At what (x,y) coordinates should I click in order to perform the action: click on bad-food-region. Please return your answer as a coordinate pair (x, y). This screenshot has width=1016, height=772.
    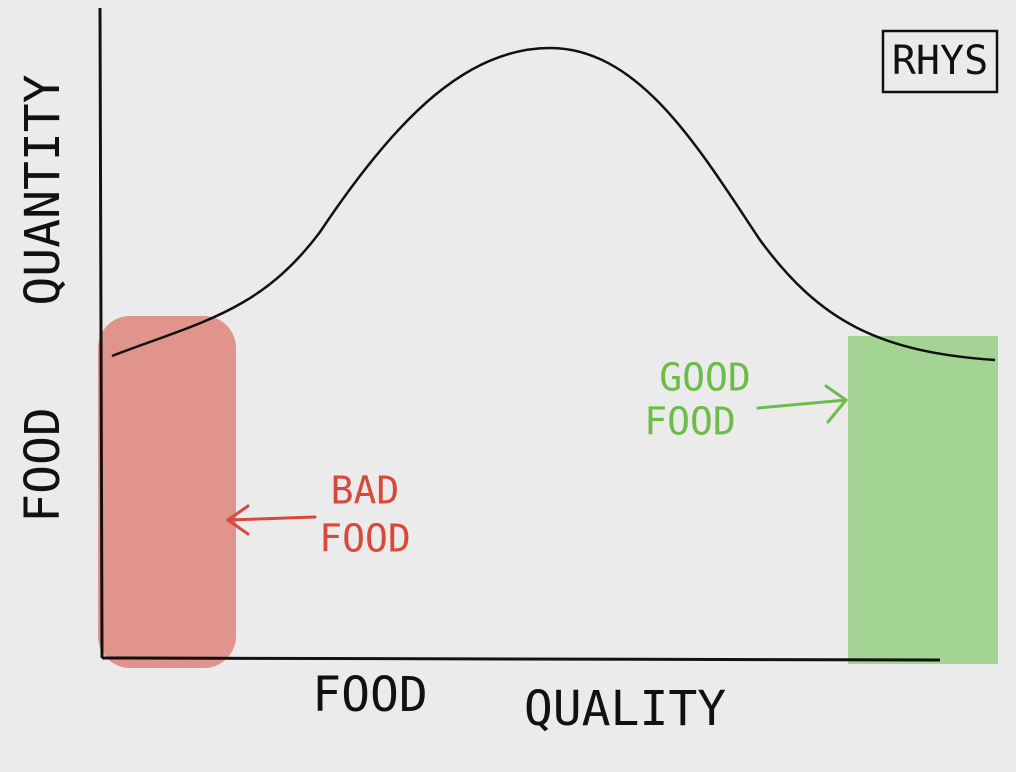
    Looking at the image, I should click on (167, 492).